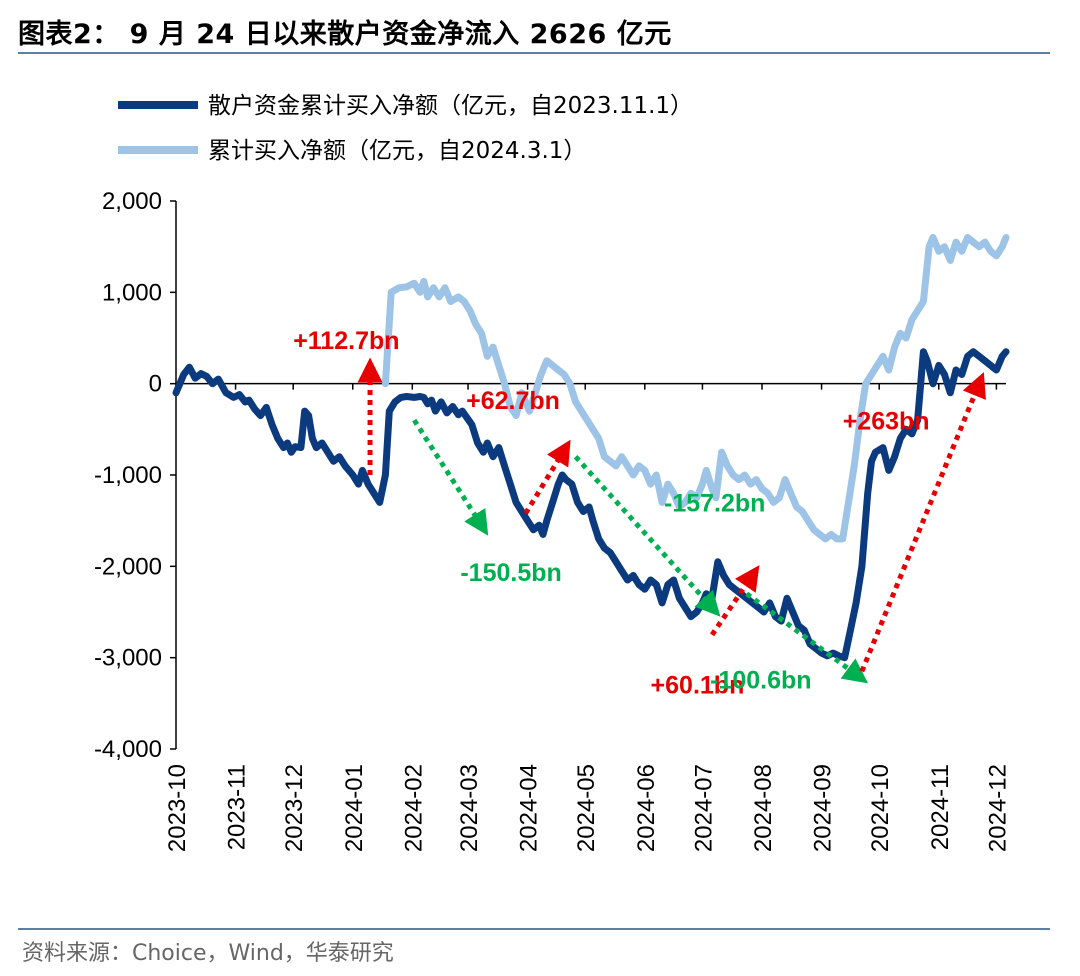 The width and height of the screenshot is (1080, 976). I want to click on annotation-label: -157.2bn, so click(714, 504).